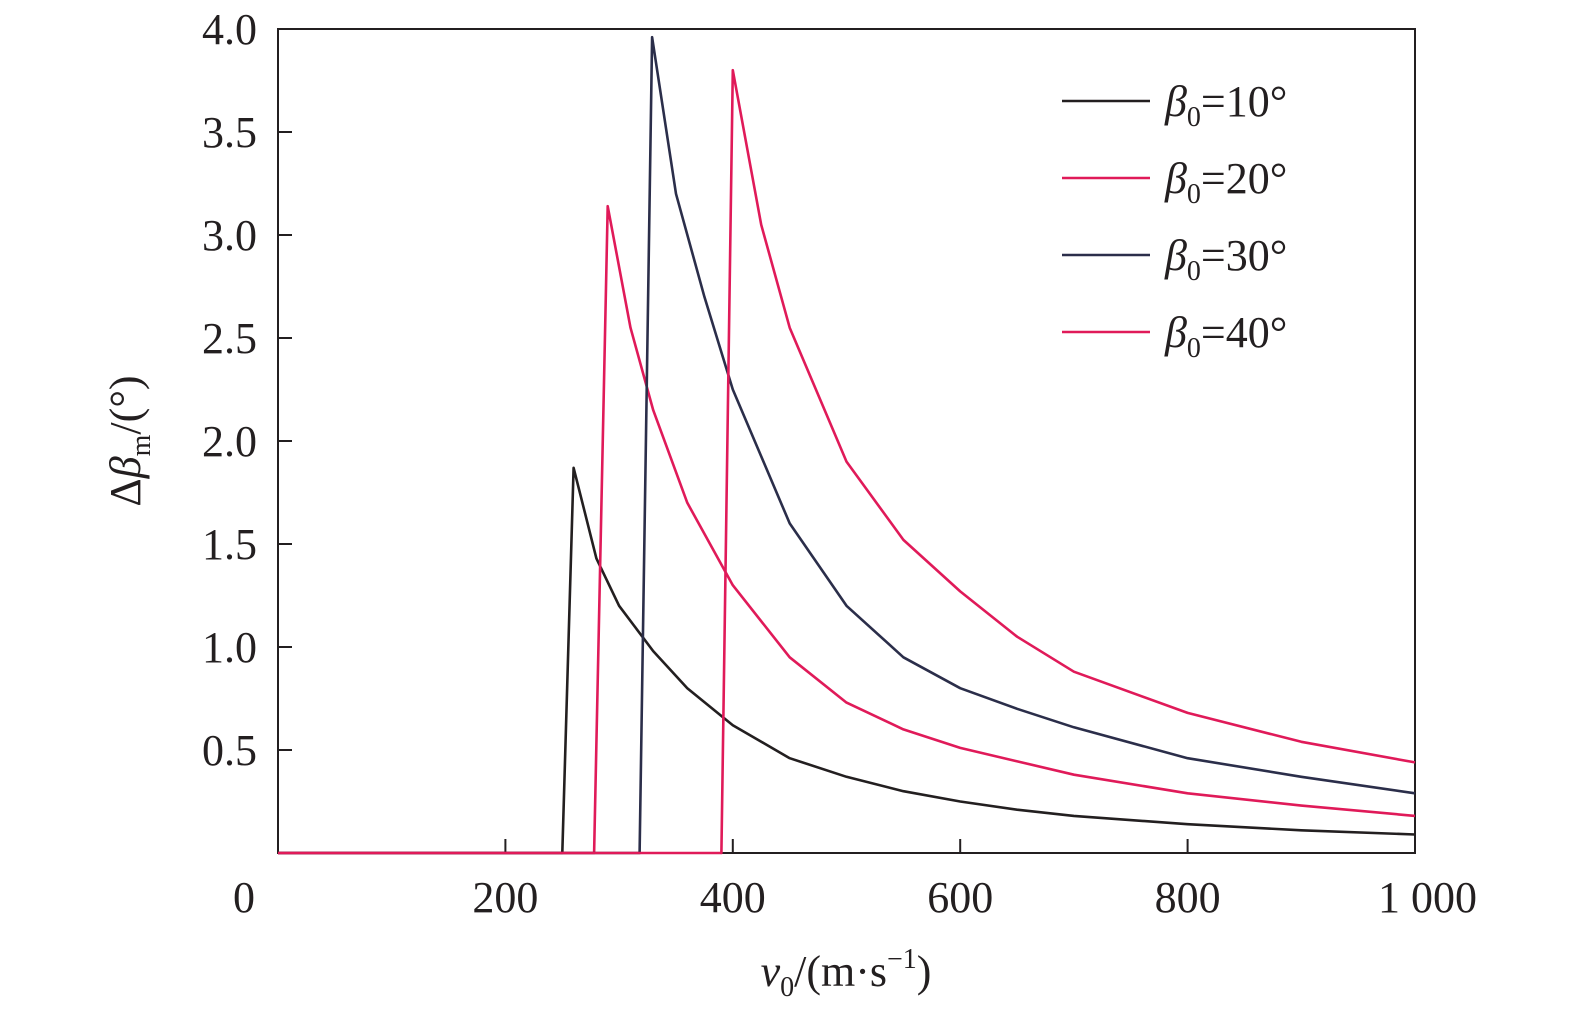 Image resolution: width=1575 pixels, height=1010 pixels. I want to click on y-axis-label-unit: /(°), so click(125, 404).